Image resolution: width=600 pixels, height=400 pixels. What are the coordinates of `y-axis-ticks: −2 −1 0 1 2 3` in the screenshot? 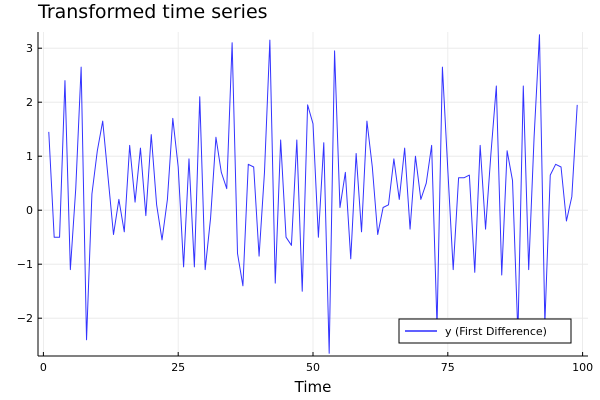 It's located at (29, 183).